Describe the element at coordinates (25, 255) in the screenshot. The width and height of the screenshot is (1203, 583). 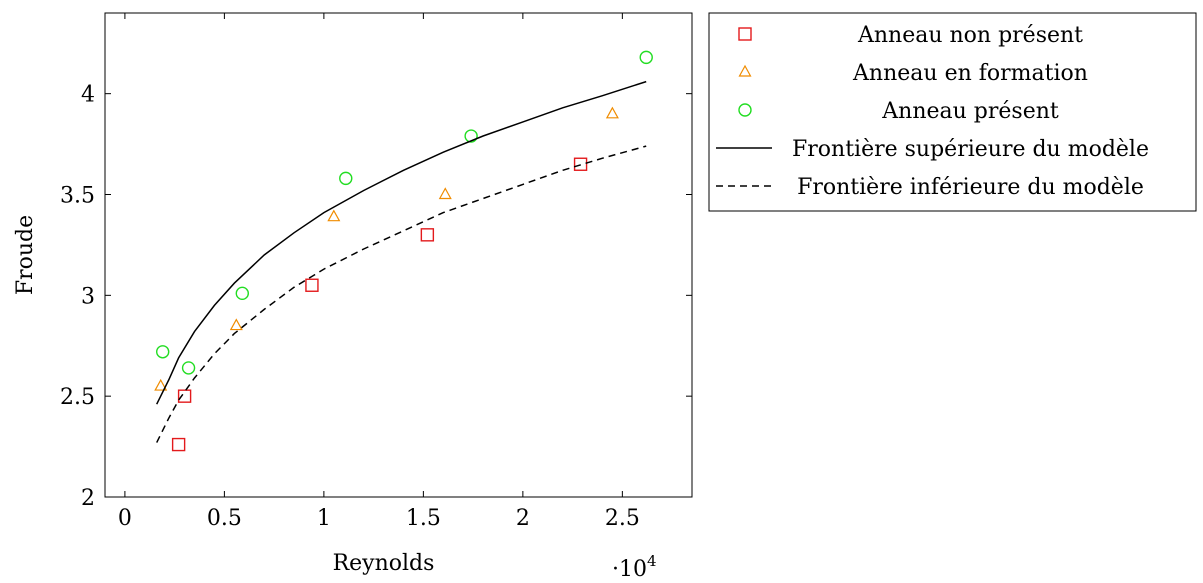
I see `y-axis-label: Froude` at that location.